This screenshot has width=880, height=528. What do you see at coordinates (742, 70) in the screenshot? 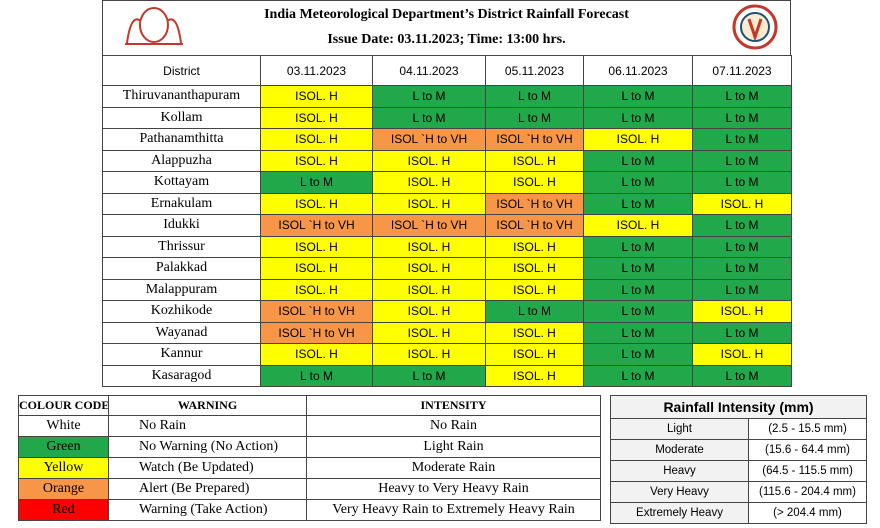
I see `column-header: 07.11.2023` at bounding box center [742, 70].